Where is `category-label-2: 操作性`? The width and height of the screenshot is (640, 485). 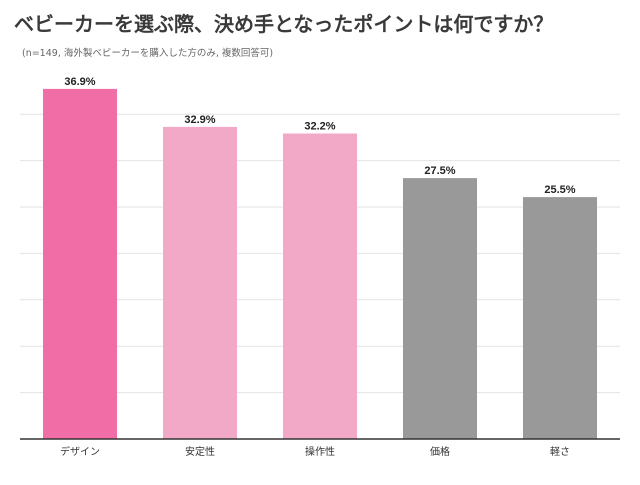 category-label-2: 操作性 is located at coordinates (320, 451).